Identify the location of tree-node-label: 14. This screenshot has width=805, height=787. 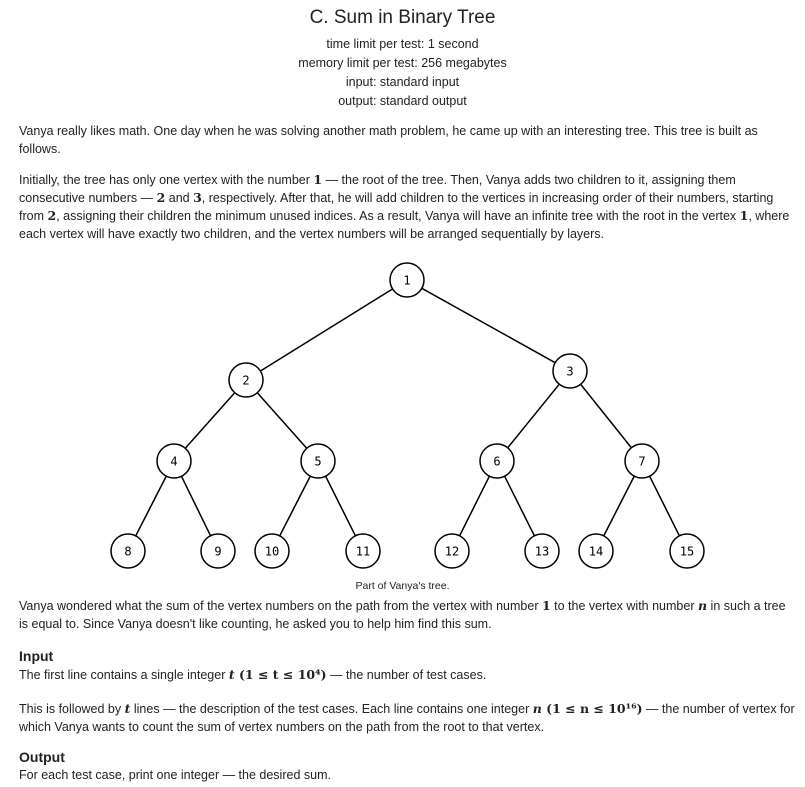
(596, 552).